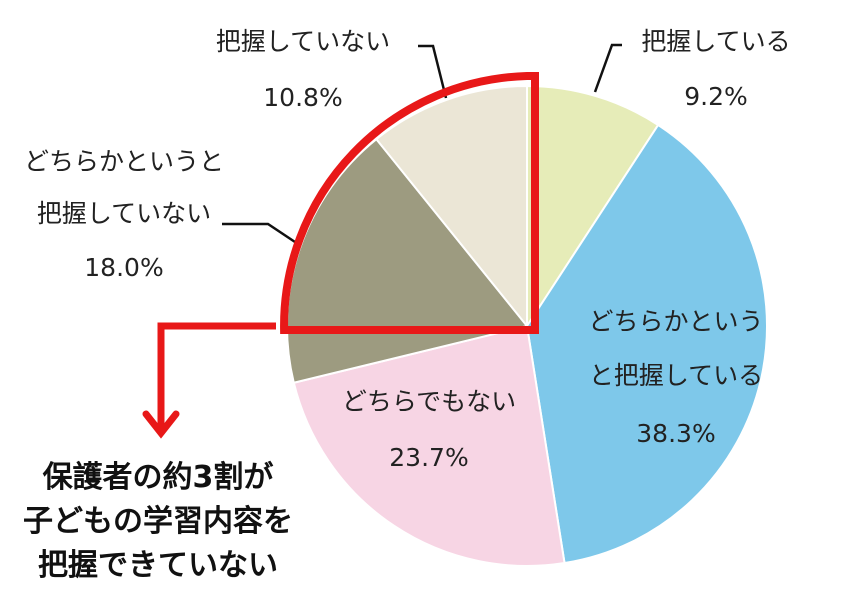 This screenshot has width=848, height=611. Describe the element at coordinates (124, 161) in the screenshot. I see `slice-label-3-line-0: どちらかというと` at that location.